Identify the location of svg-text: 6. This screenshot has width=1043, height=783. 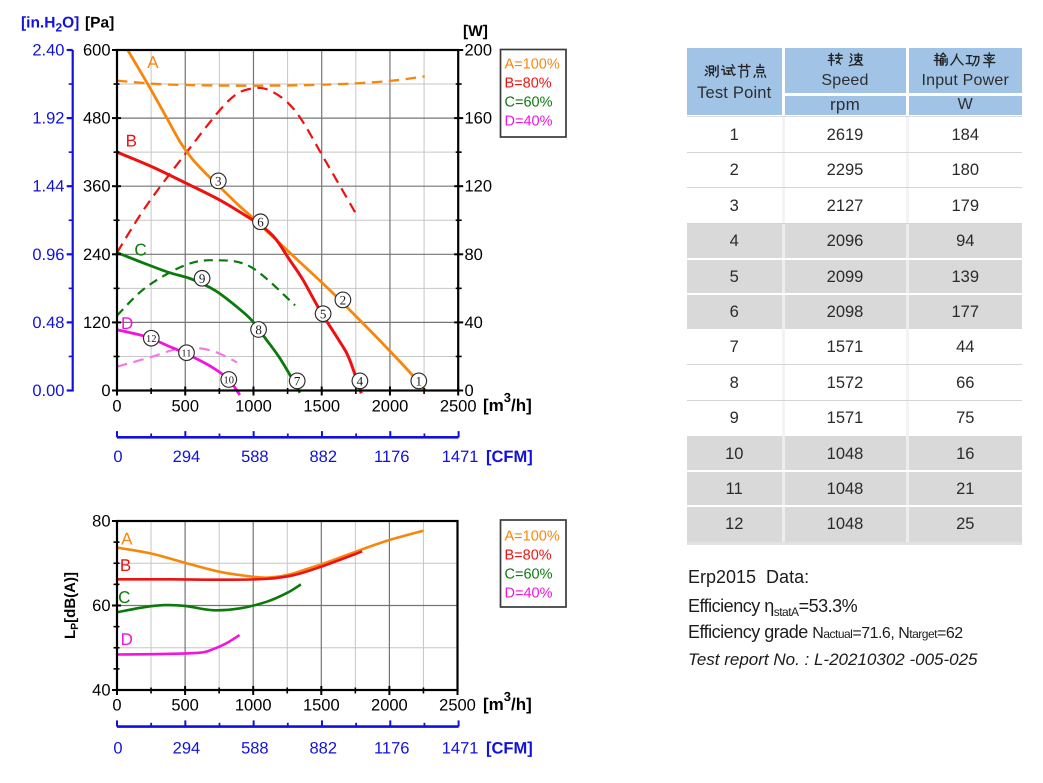
(260, 221).